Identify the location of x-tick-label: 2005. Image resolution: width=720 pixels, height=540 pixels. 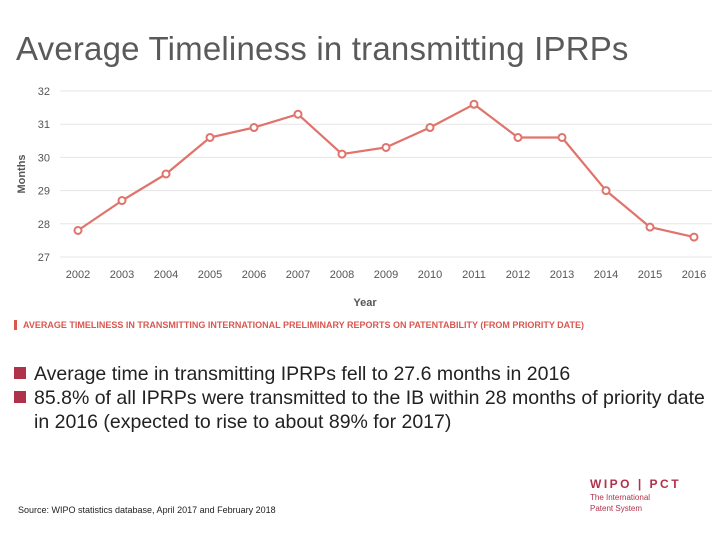
(210, 275).